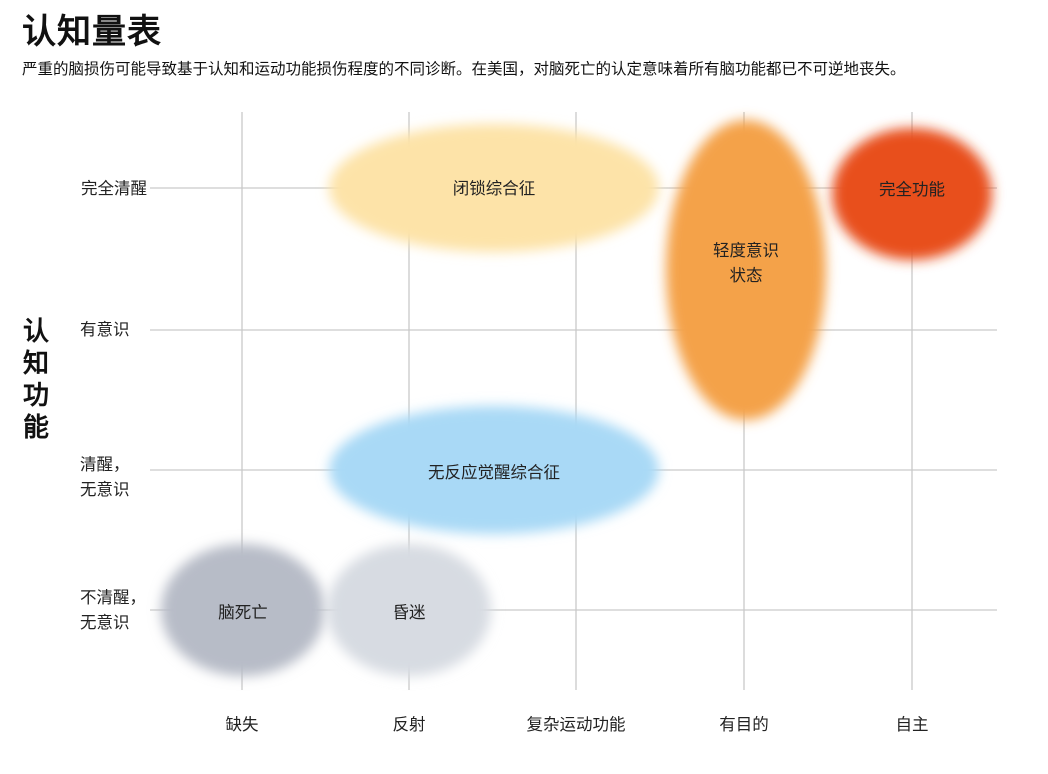 The image size is (1048, 774). Describe the element at coordinates (746, 275) in the screenshot. I see `condition-label-minimally-conscious: 状态` at that location.